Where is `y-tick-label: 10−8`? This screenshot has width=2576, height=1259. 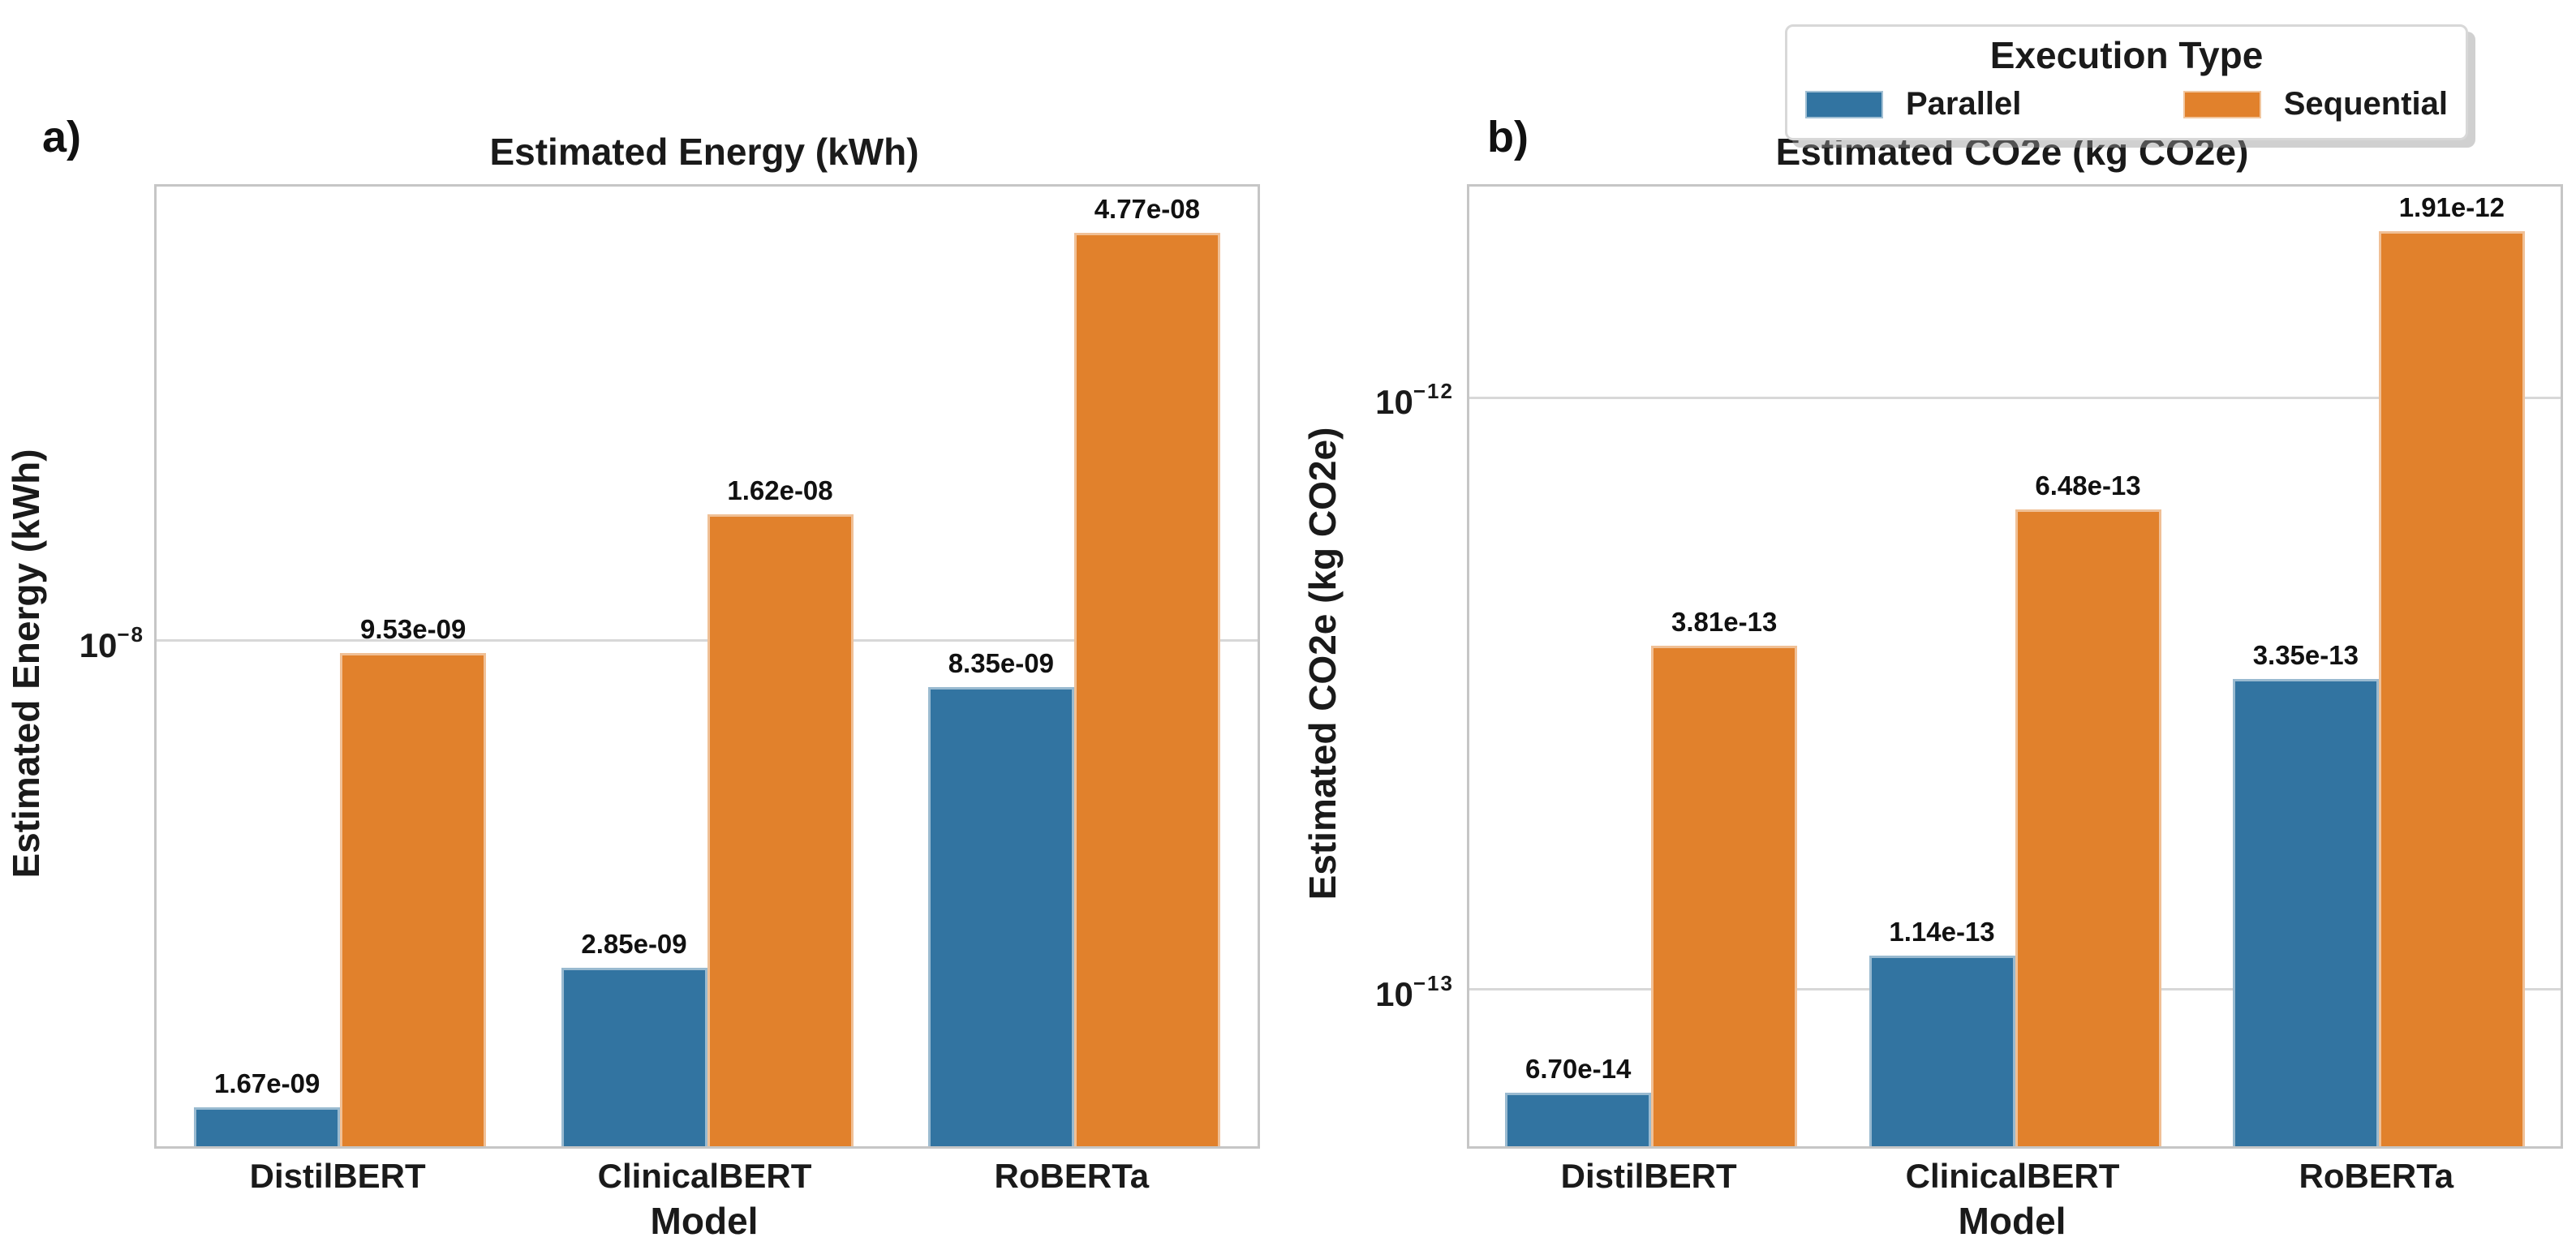 y-tick-label: 10−8 is located at coordinates (112, 642).